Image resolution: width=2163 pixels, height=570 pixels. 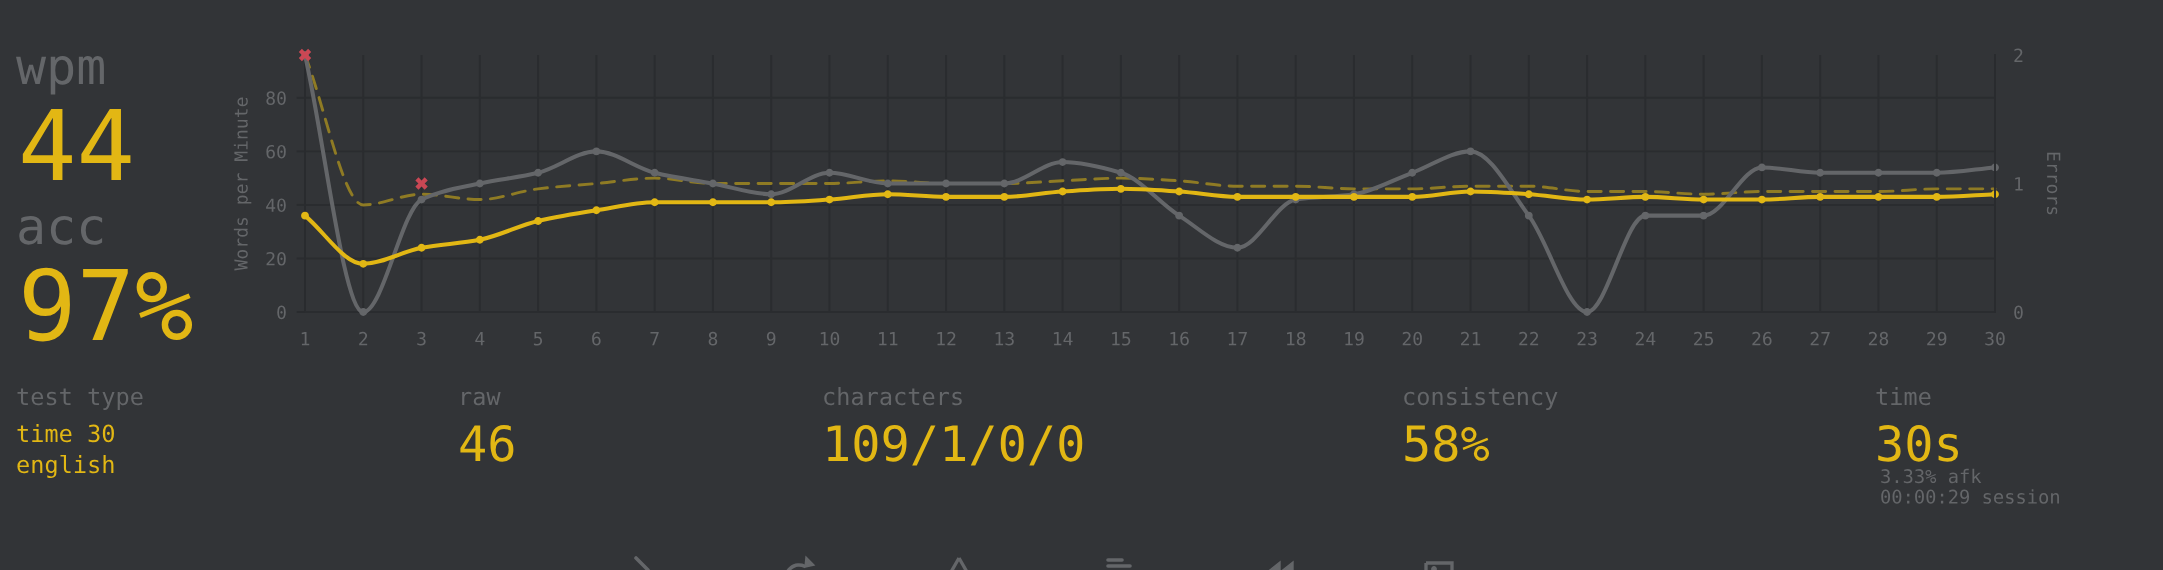 What do you see at coordinates (1918, 443) in the screenshot?
I see `text: 30s` at bounding box center [1918, 443].